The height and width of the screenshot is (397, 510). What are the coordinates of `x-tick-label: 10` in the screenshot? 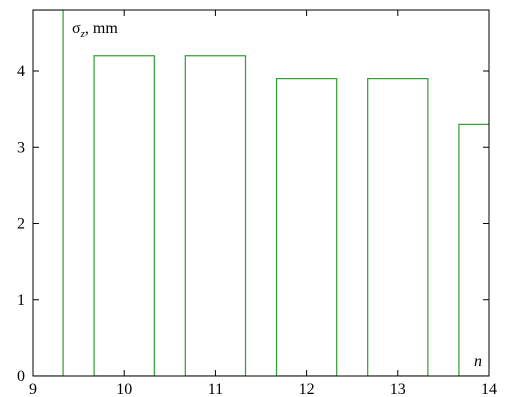 It's located at (124, 389).